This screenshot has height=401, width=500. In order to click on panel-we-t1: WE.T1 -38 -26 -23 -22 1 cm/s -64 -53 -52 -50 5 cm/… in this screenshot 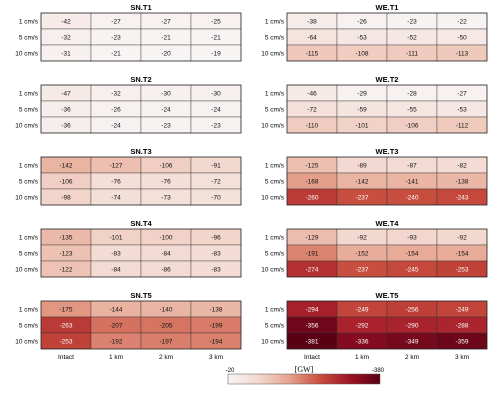, I will do `click(374, 32)`.